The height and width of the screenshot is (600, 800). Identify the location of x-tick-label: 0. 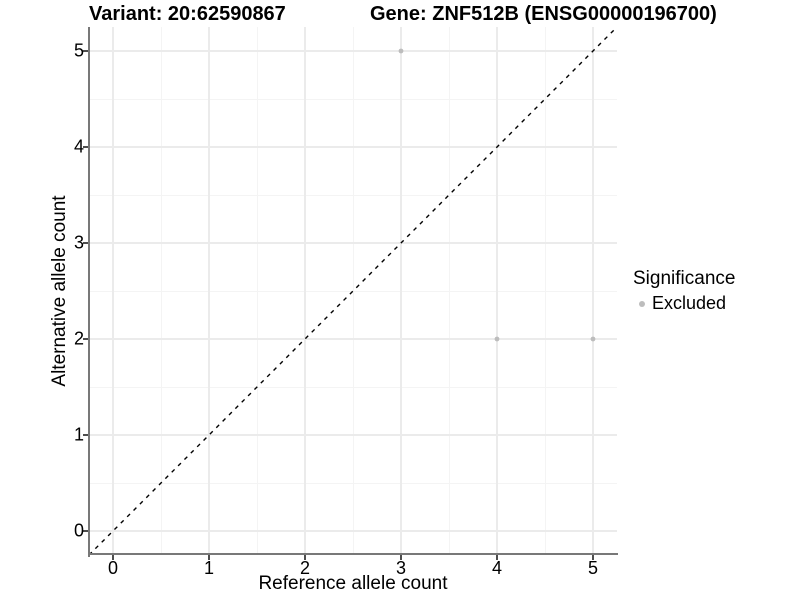
(113, 568).